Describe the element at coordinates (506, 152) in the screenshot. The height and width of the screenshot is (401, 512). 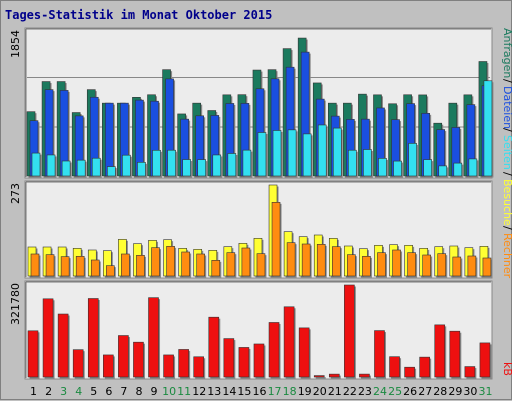
I see `legend-seiten: Seiten` at that location.